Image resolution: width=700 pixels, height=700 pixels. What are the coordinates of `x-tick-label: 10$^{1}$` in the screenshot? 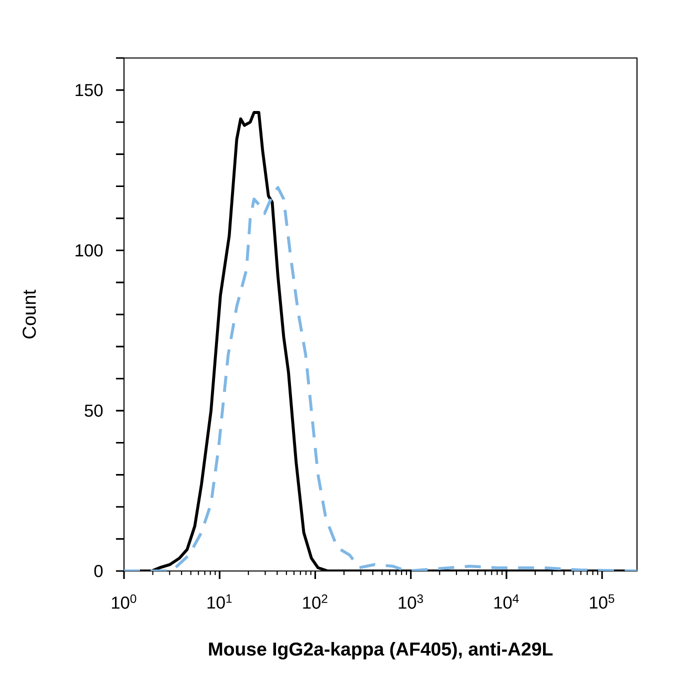 It's located at (220, 601).